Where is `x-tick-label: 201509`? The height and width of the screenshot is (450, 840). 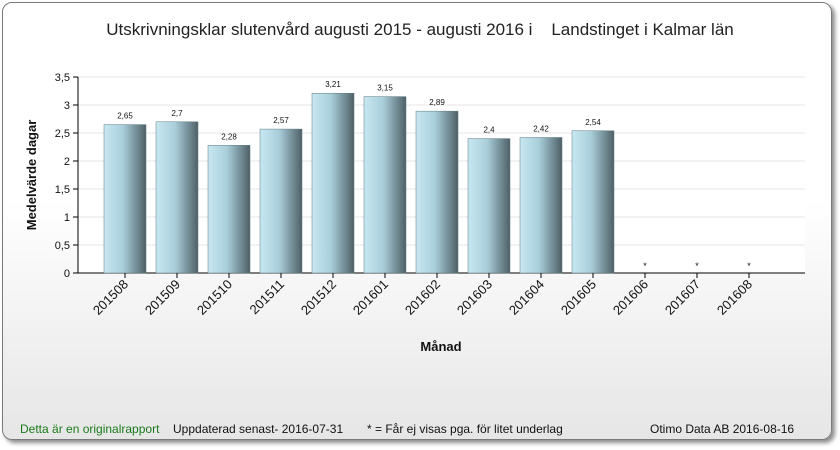
x-tick-label: 201509 is located at coordinates (162, 297).